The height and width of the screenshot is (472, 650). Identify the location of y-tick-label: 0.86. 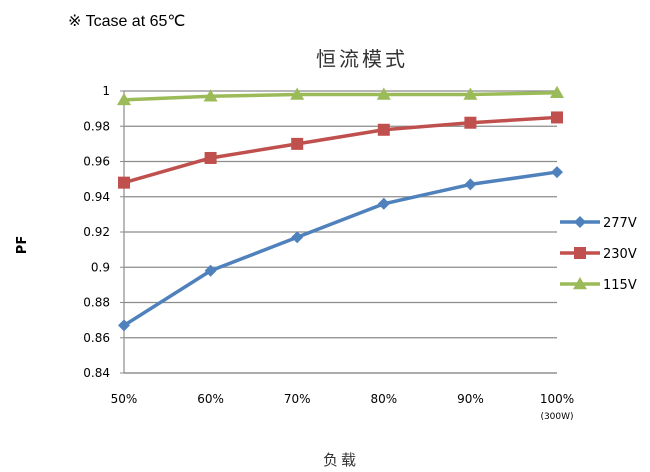
(96, 338).